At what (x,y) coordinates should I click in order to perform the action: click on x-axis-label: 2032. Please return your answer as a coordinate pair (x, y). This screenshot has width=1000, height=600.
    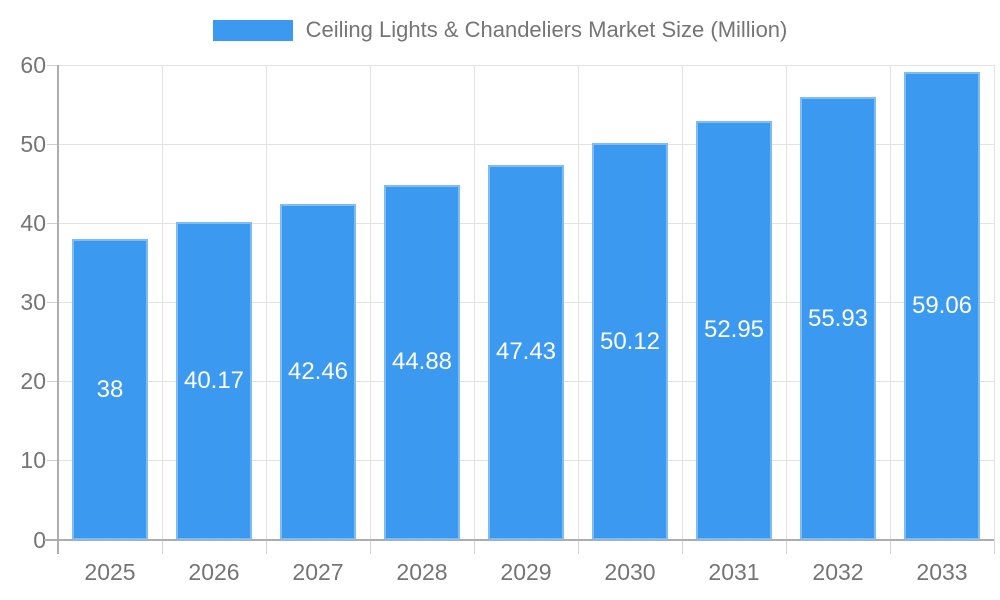
    Looking at the image, I should click on (838, 572).